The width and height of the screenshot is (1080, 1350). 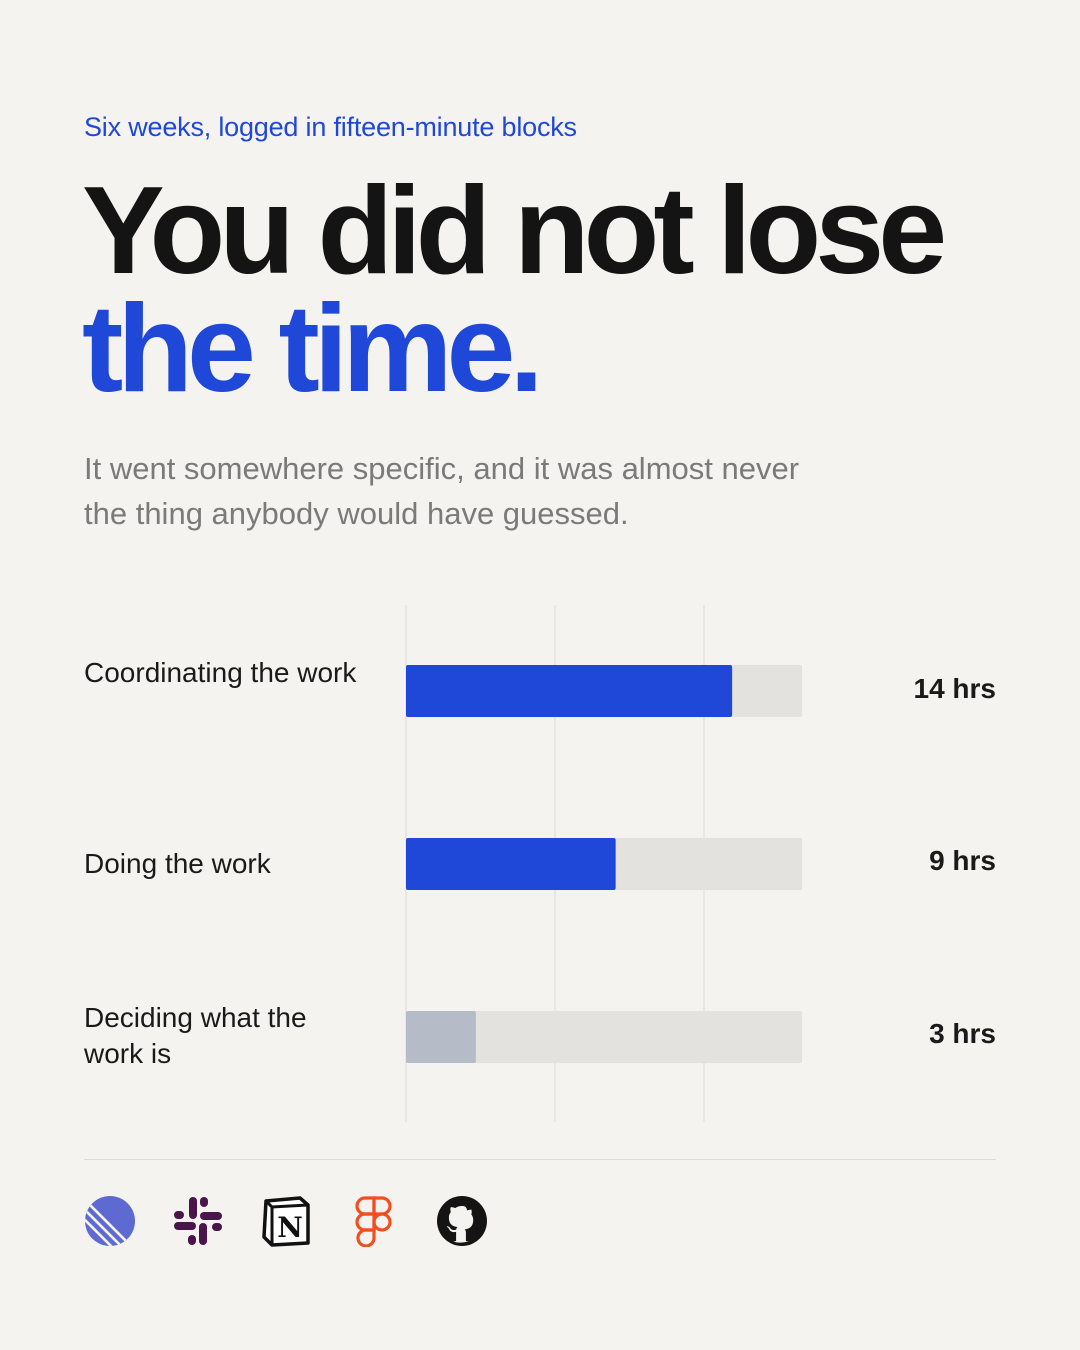 I want to click on notion-icon: N, so click(x=286, y=1221).